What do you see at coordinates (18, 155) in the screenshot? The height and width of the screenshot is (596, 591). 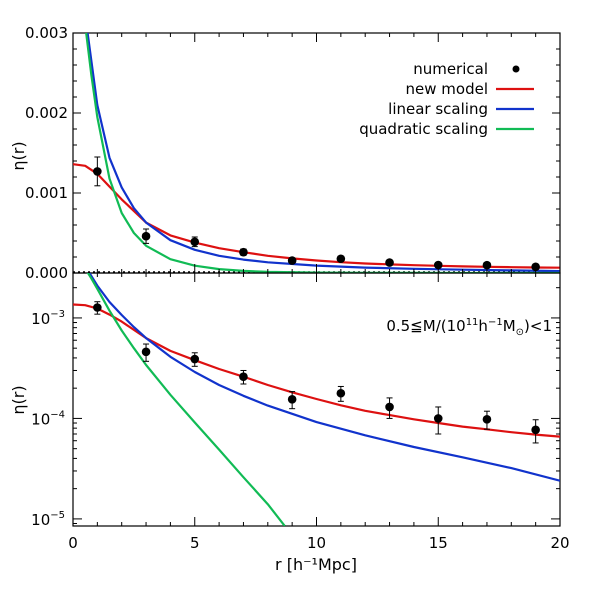 I see `top-y-label: η(r)` at bounding box center [18, 155].